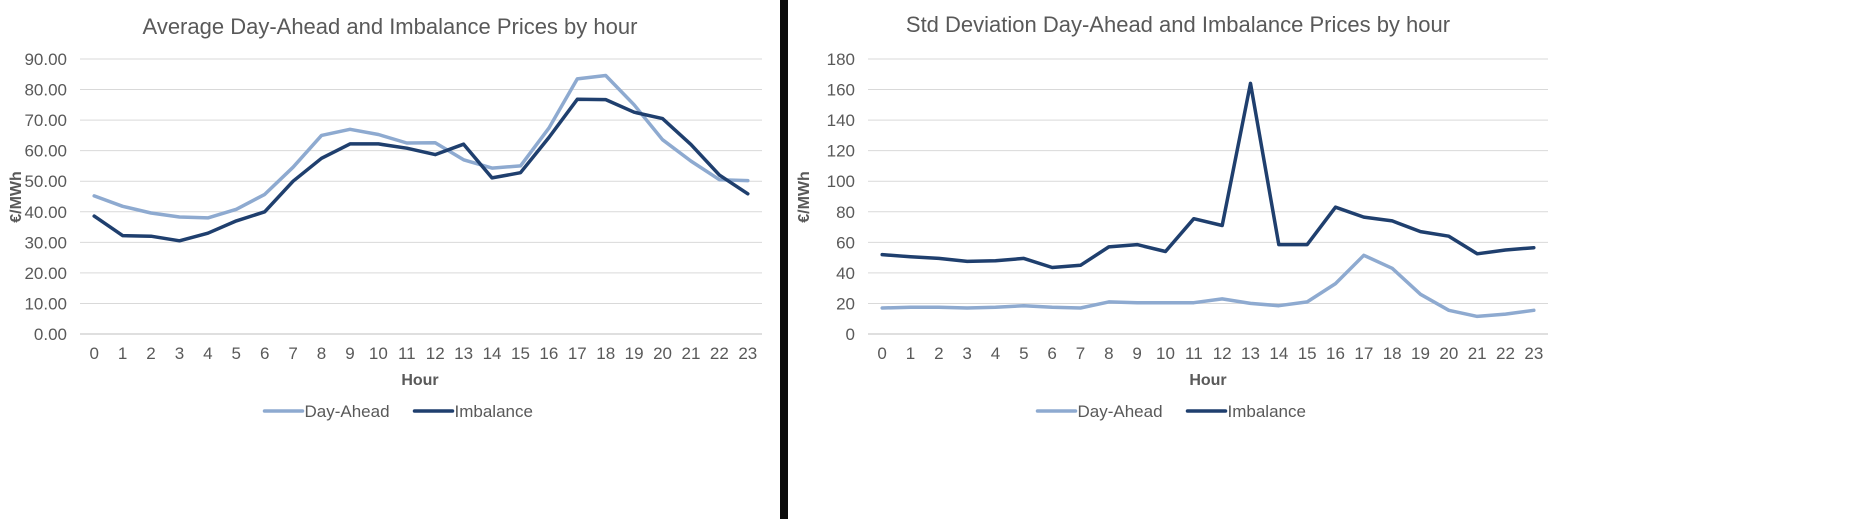 Image resolution: width=1867 pixels, height=519 pixels. I want to click on y-tick-label: 140, so click(841, 120).